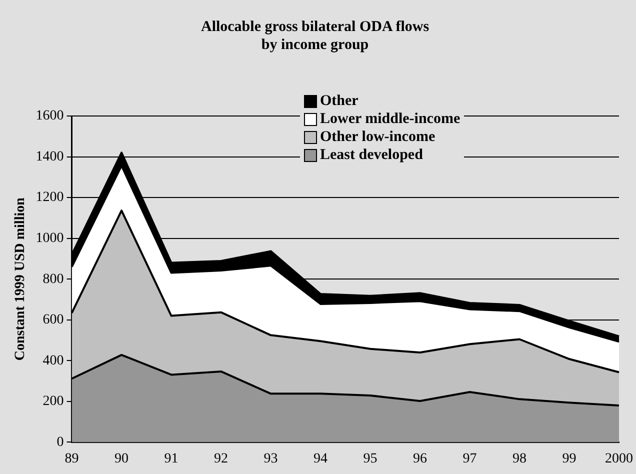 The image size is (636, 474). Describe the element at coordinates (519, 458) in the screenshot. I see `x-tick-label: 98` at that location.